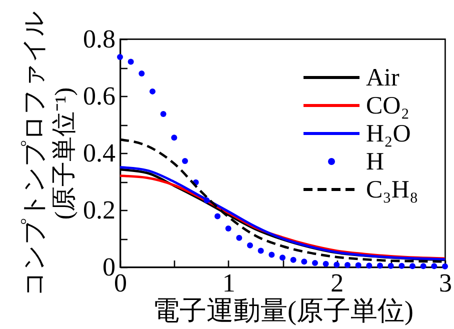 The image size is (454, 329). What do you see at coordinates (337, 283) in the screenshot?
I see `x-tick-label: 2` at bounding box center [337, 283].